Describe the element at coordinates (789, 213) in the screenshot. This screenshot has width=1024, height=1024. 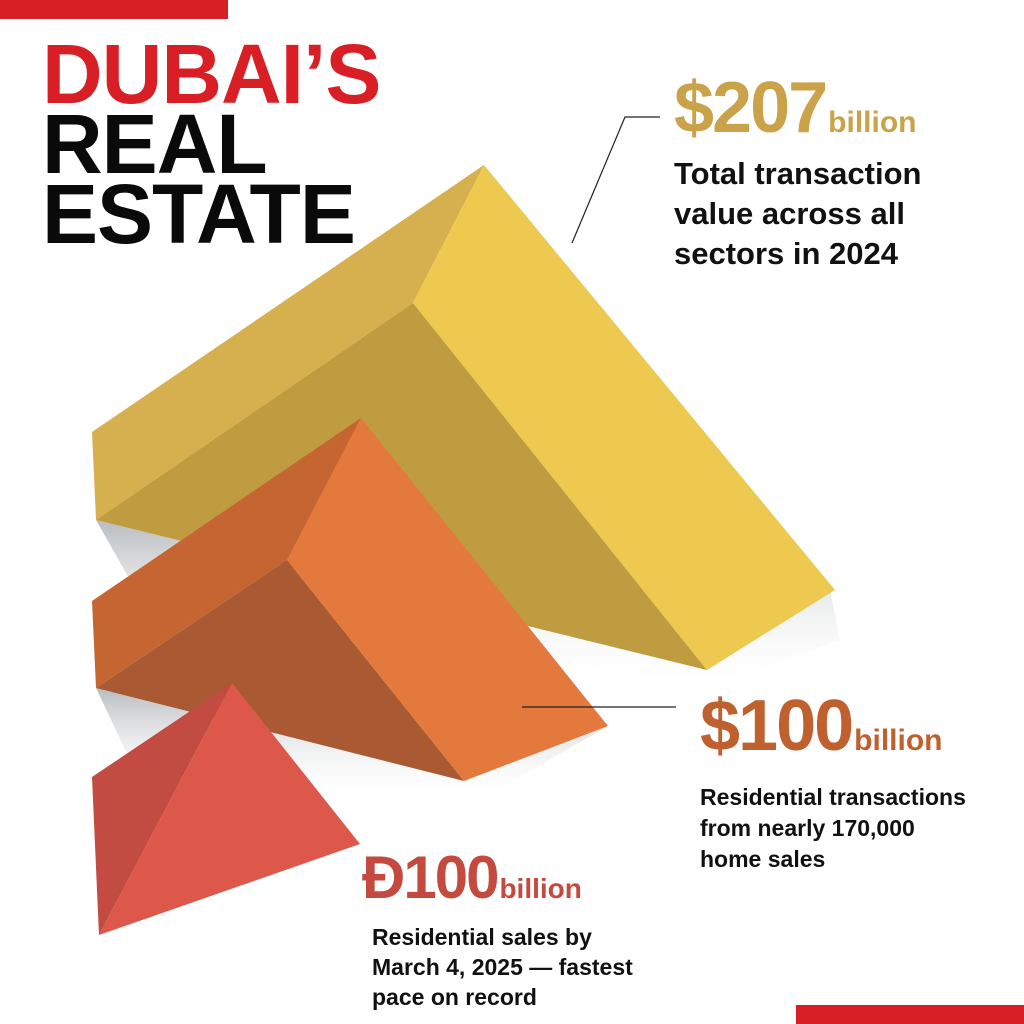
I see `desc-line: value across all` at that location.